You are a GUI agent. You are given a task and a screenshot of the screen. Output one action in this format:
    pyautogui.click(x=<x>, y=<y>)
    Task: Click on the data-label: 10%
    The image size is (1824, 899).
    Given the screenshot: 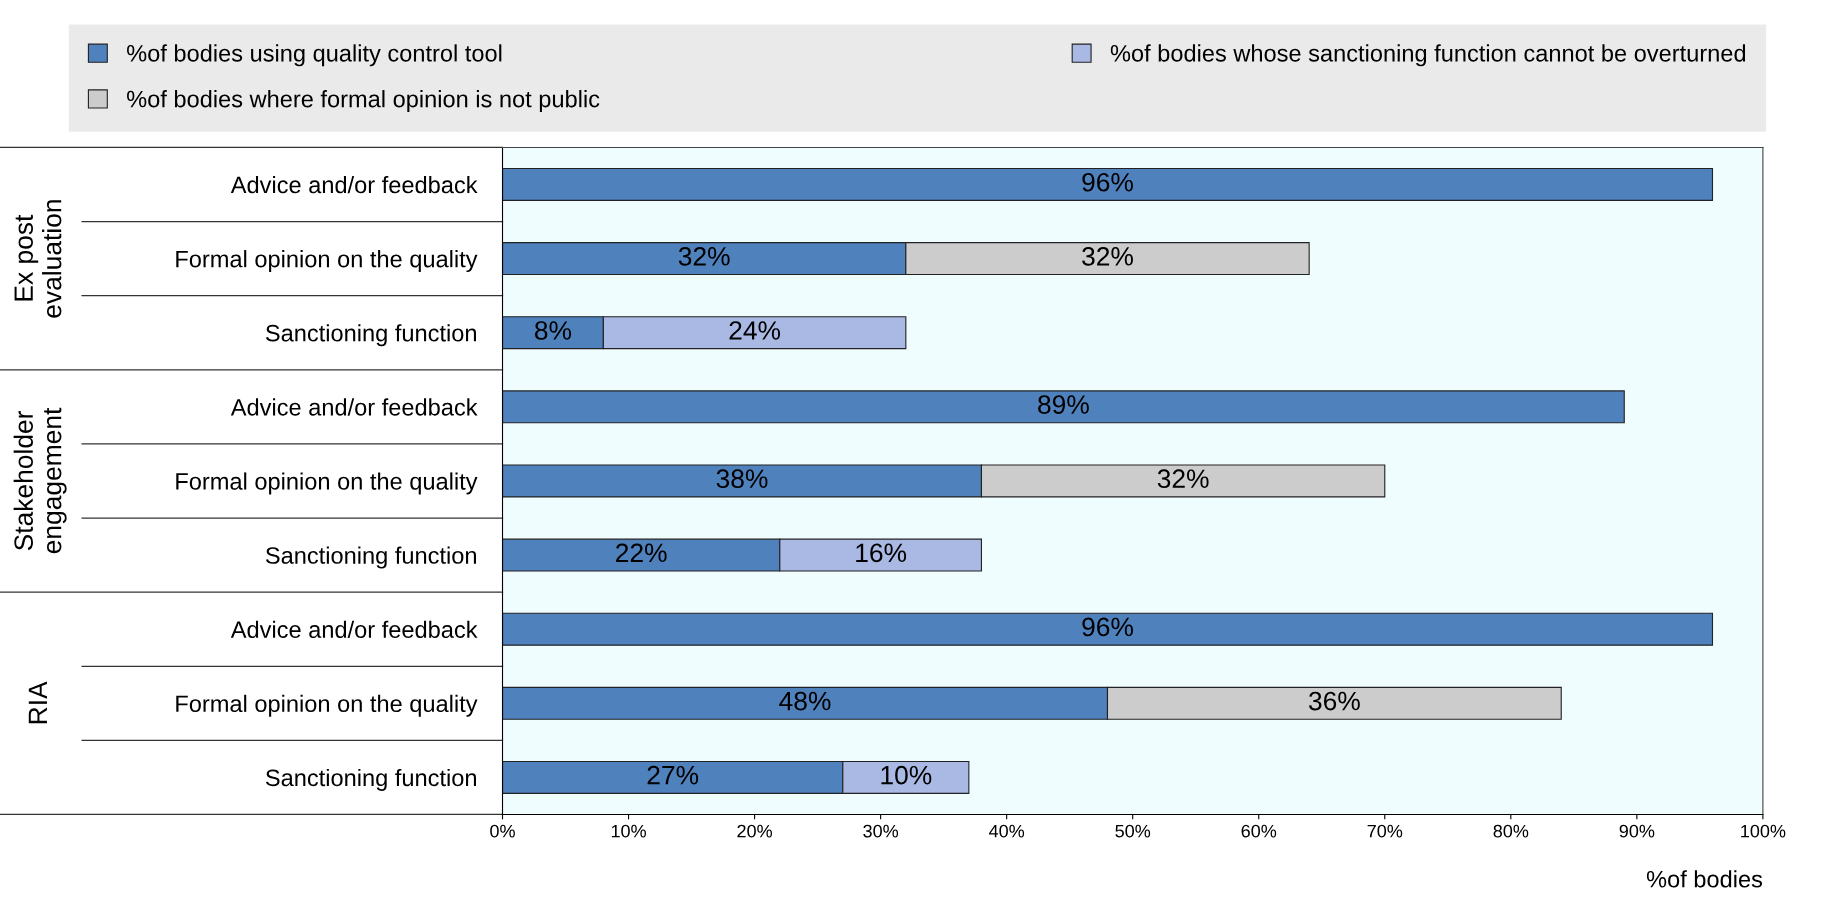 What is the action you would take?
    pyautogui.click(x=906, y=775)
    